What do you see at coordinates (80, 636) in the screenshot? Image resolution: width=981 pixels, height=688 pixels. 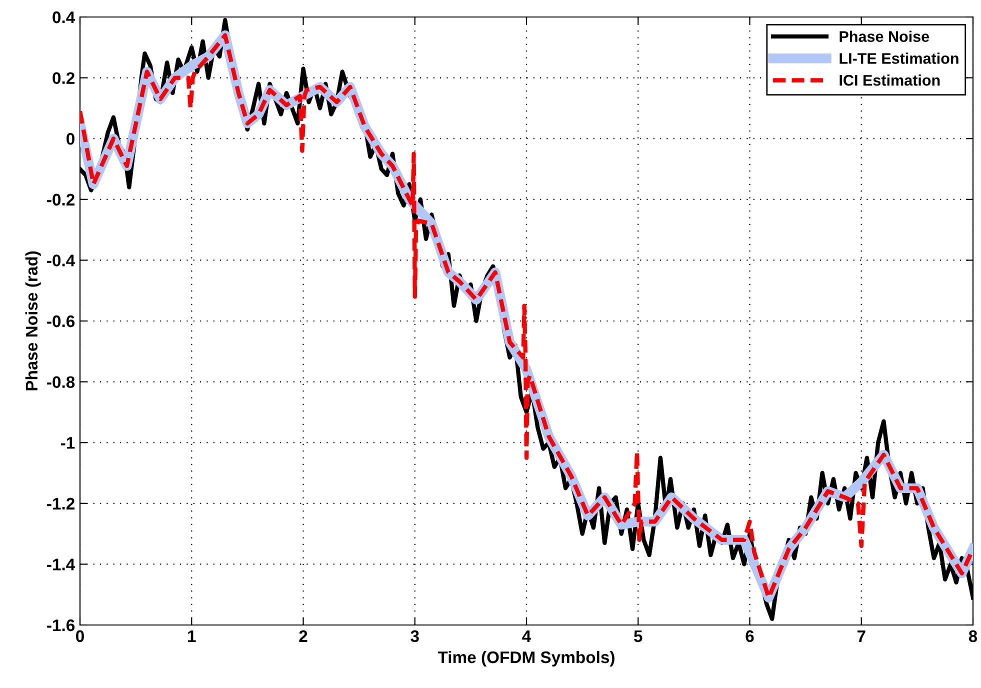 I see `x-tick-label: 0` at bounding box center [80, 636].